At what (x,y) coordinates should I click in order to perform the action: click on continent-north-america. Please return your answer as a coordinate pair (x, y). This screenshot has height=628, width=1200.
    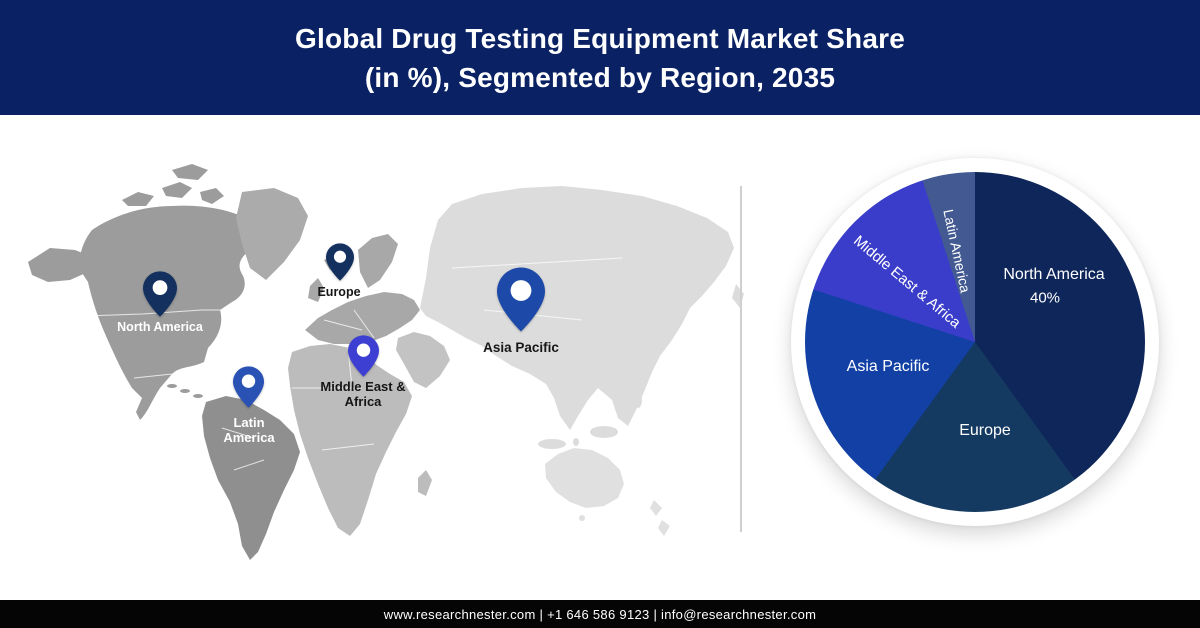
    Looking at the image, I should click on (143, 292).